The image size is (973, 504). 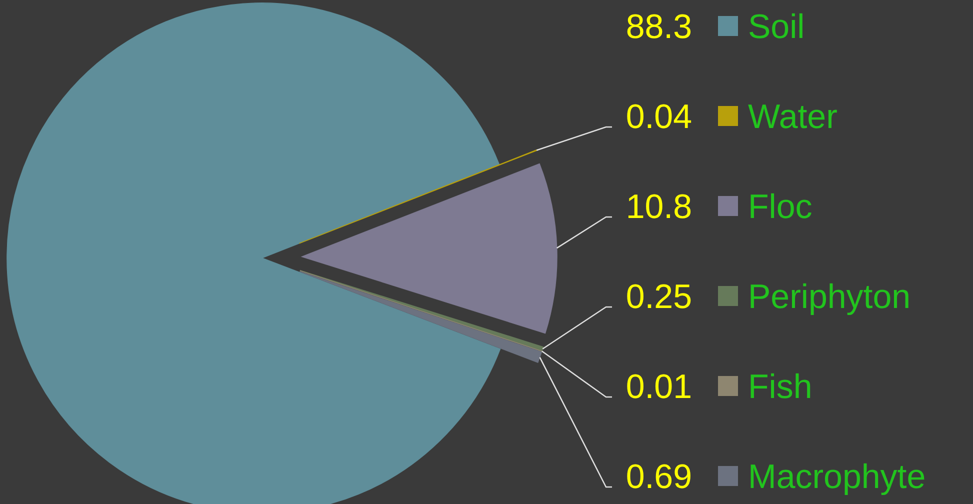 I want to click on legend-label: Water, so click(x=793, y=117).